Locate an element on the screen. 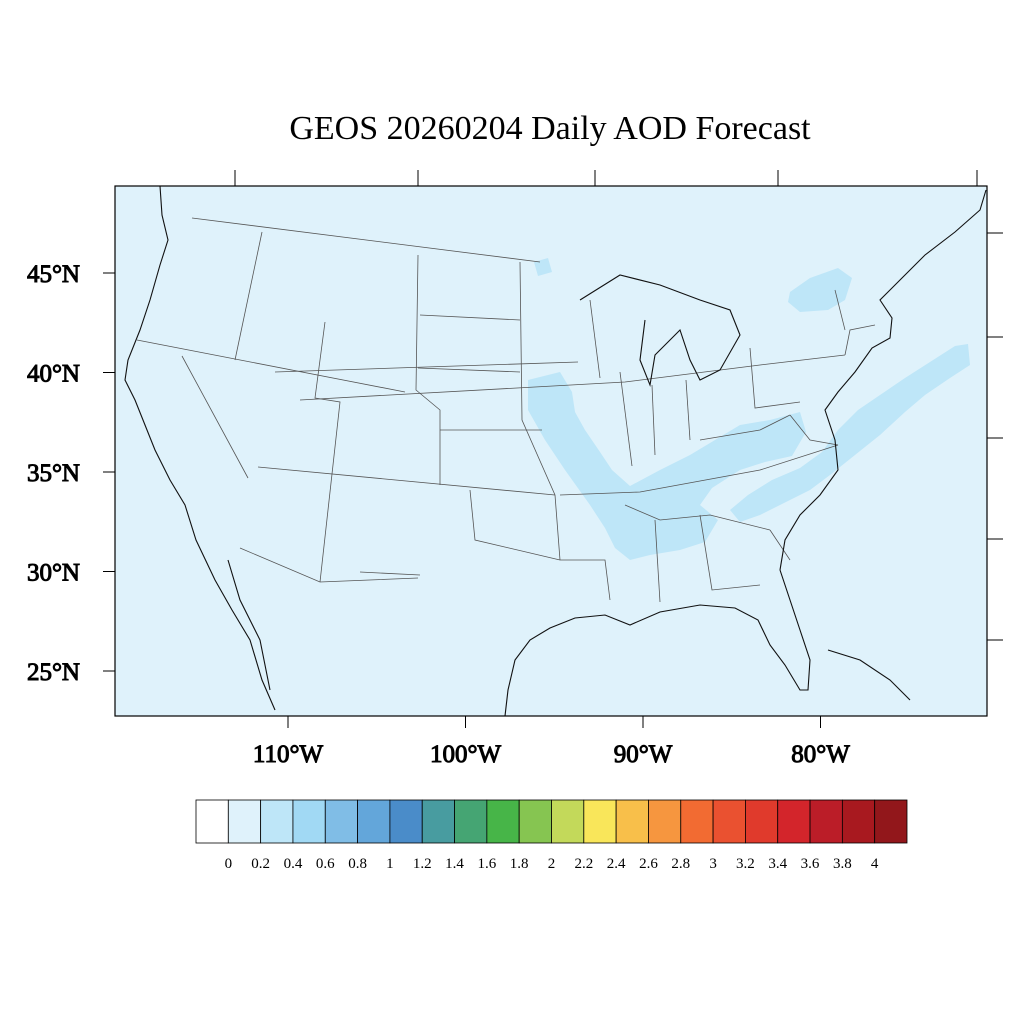 The height and width of the screenshot is (1024, 1024). colorbar-label: 0.8 is located at coordinates (357, 864).